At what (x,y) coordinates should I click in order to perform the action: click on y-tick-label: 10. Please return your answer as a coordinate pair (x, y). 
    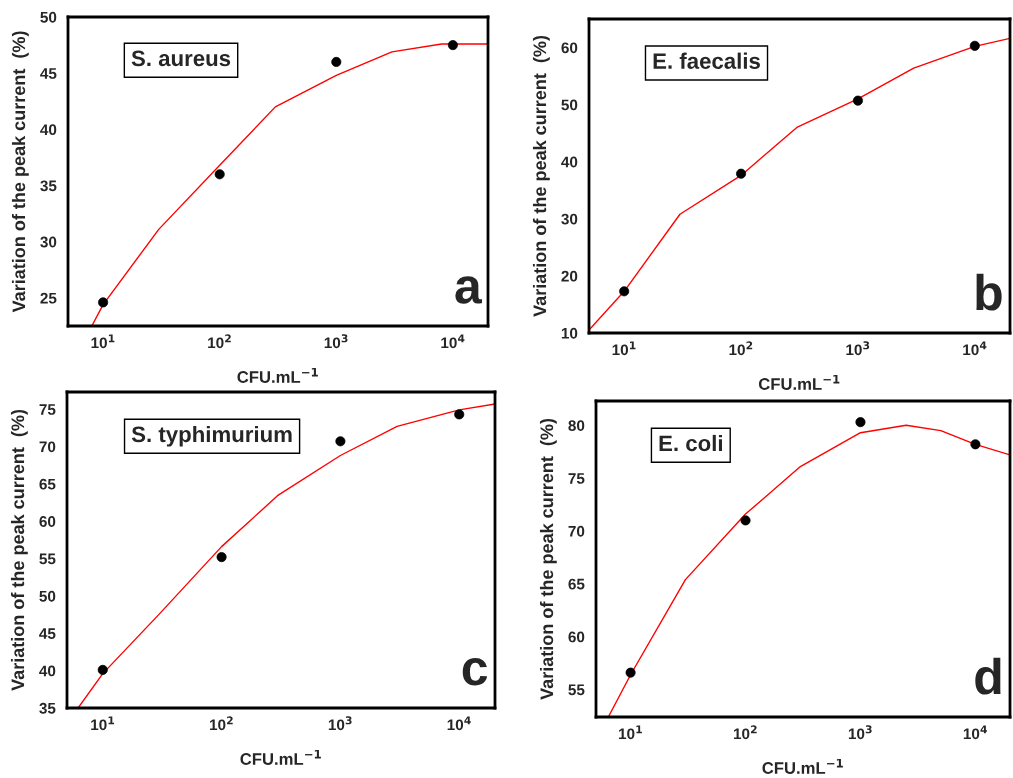
    Looking at the image, I should click on (569, 333).